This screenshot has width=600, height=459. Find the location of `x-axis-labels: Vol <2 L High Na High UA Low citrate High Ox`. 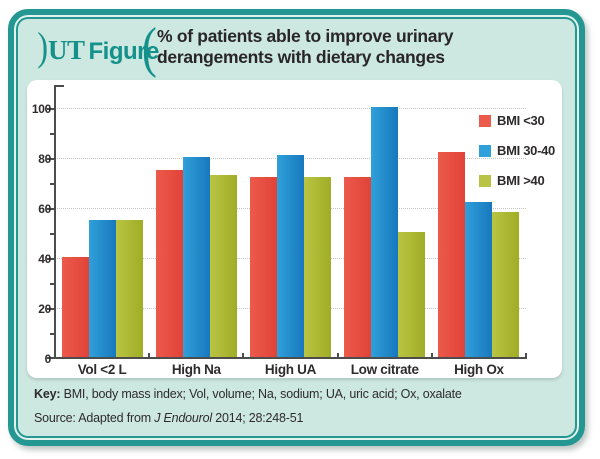

x-axis-labels: Vol <2 L High Na High UA Low citrate High Ox is located at coordinates (290, 370).